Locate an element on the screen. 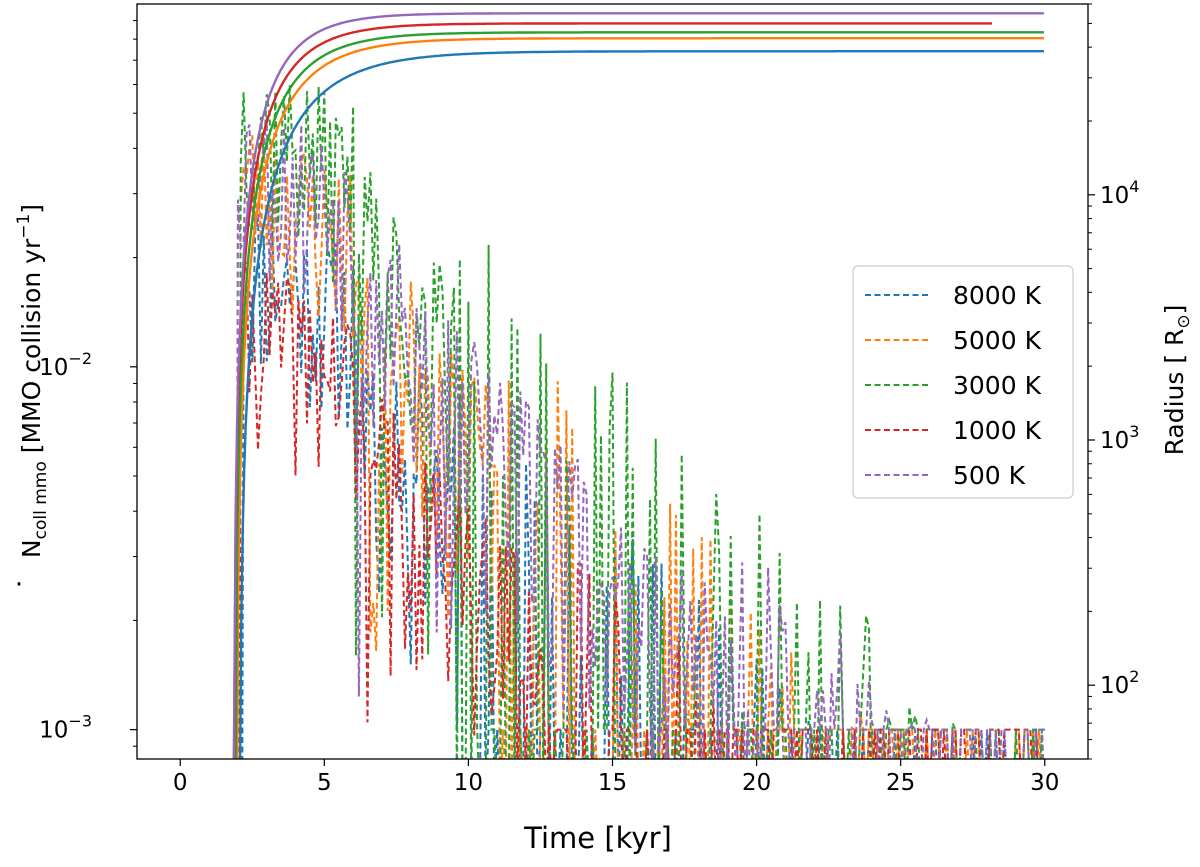 This screenshot has width=1200, height=867. x-tick-label: 25 is located at coordinates (900, 783).